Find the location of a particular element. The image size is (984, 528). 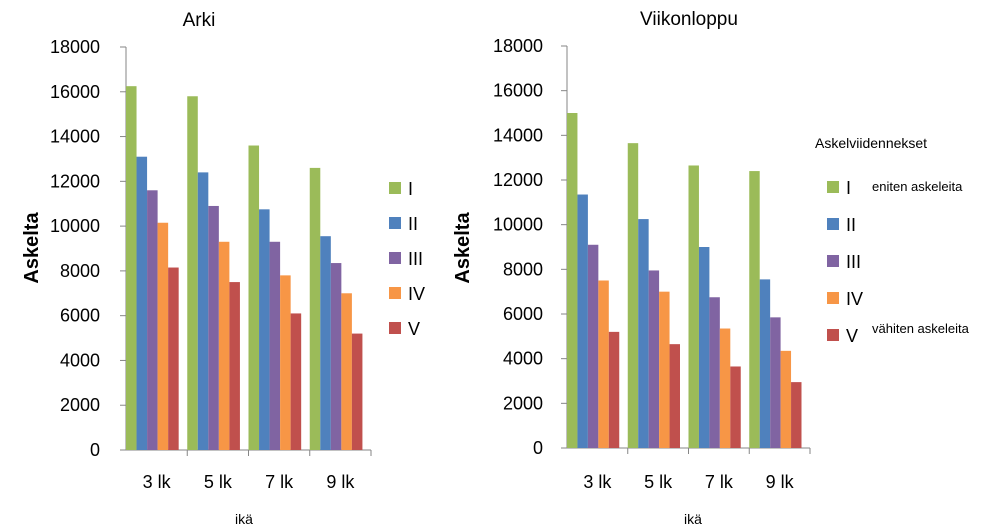

legend-title: Askelviidennekset is located at coordinates (871, 143).